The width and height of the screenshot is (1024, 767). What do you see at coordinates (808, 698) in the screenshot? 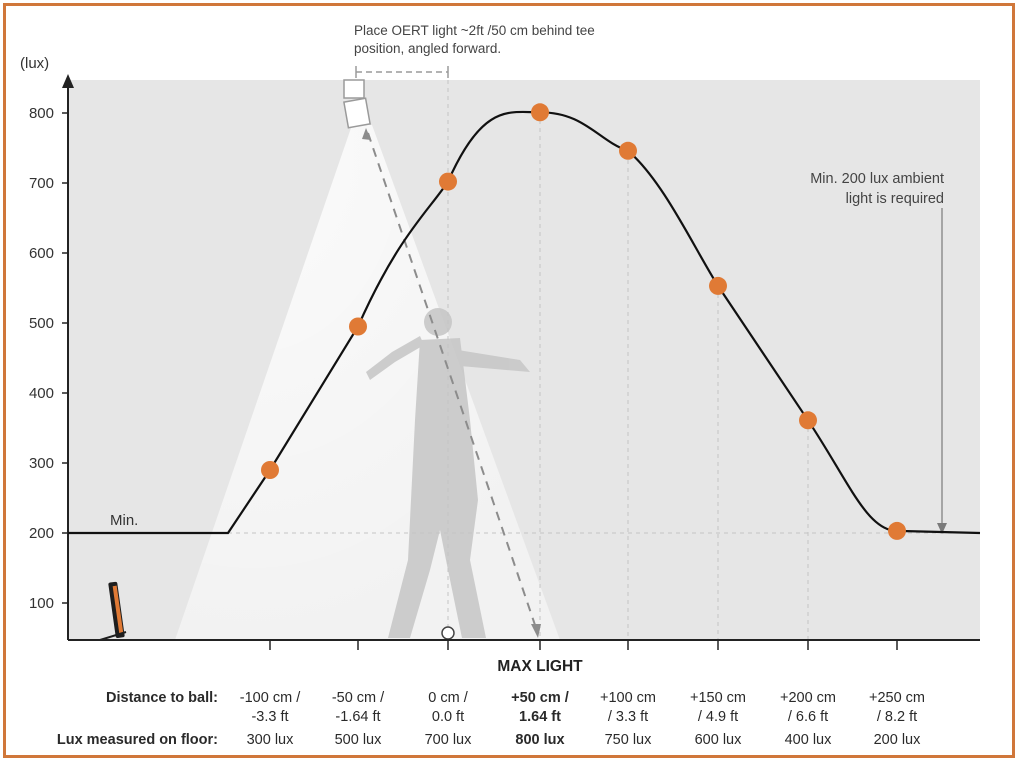
I see `table-cell-dist1: +200 cm` at bounding box center [808, 698].